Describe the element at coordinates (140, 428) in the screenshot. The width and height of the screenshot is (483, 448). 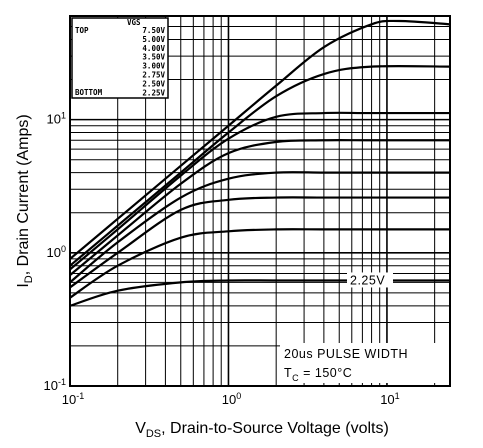
I see `x-axis-title-main: V` at that location.